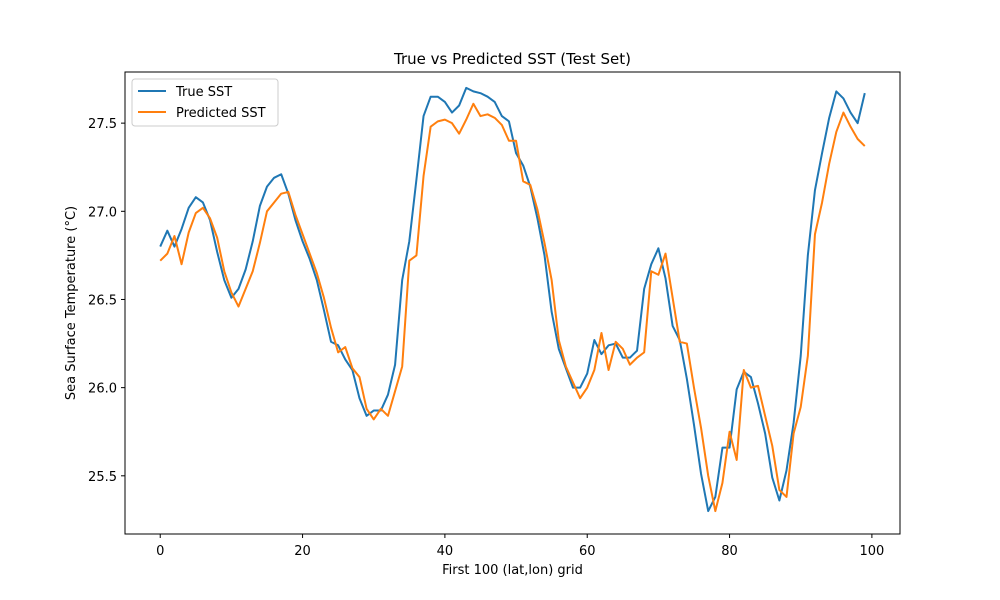 The width and height of the screenshot is (1000, 600). I want to click on x-tick-label: 60, so click(587, 551).